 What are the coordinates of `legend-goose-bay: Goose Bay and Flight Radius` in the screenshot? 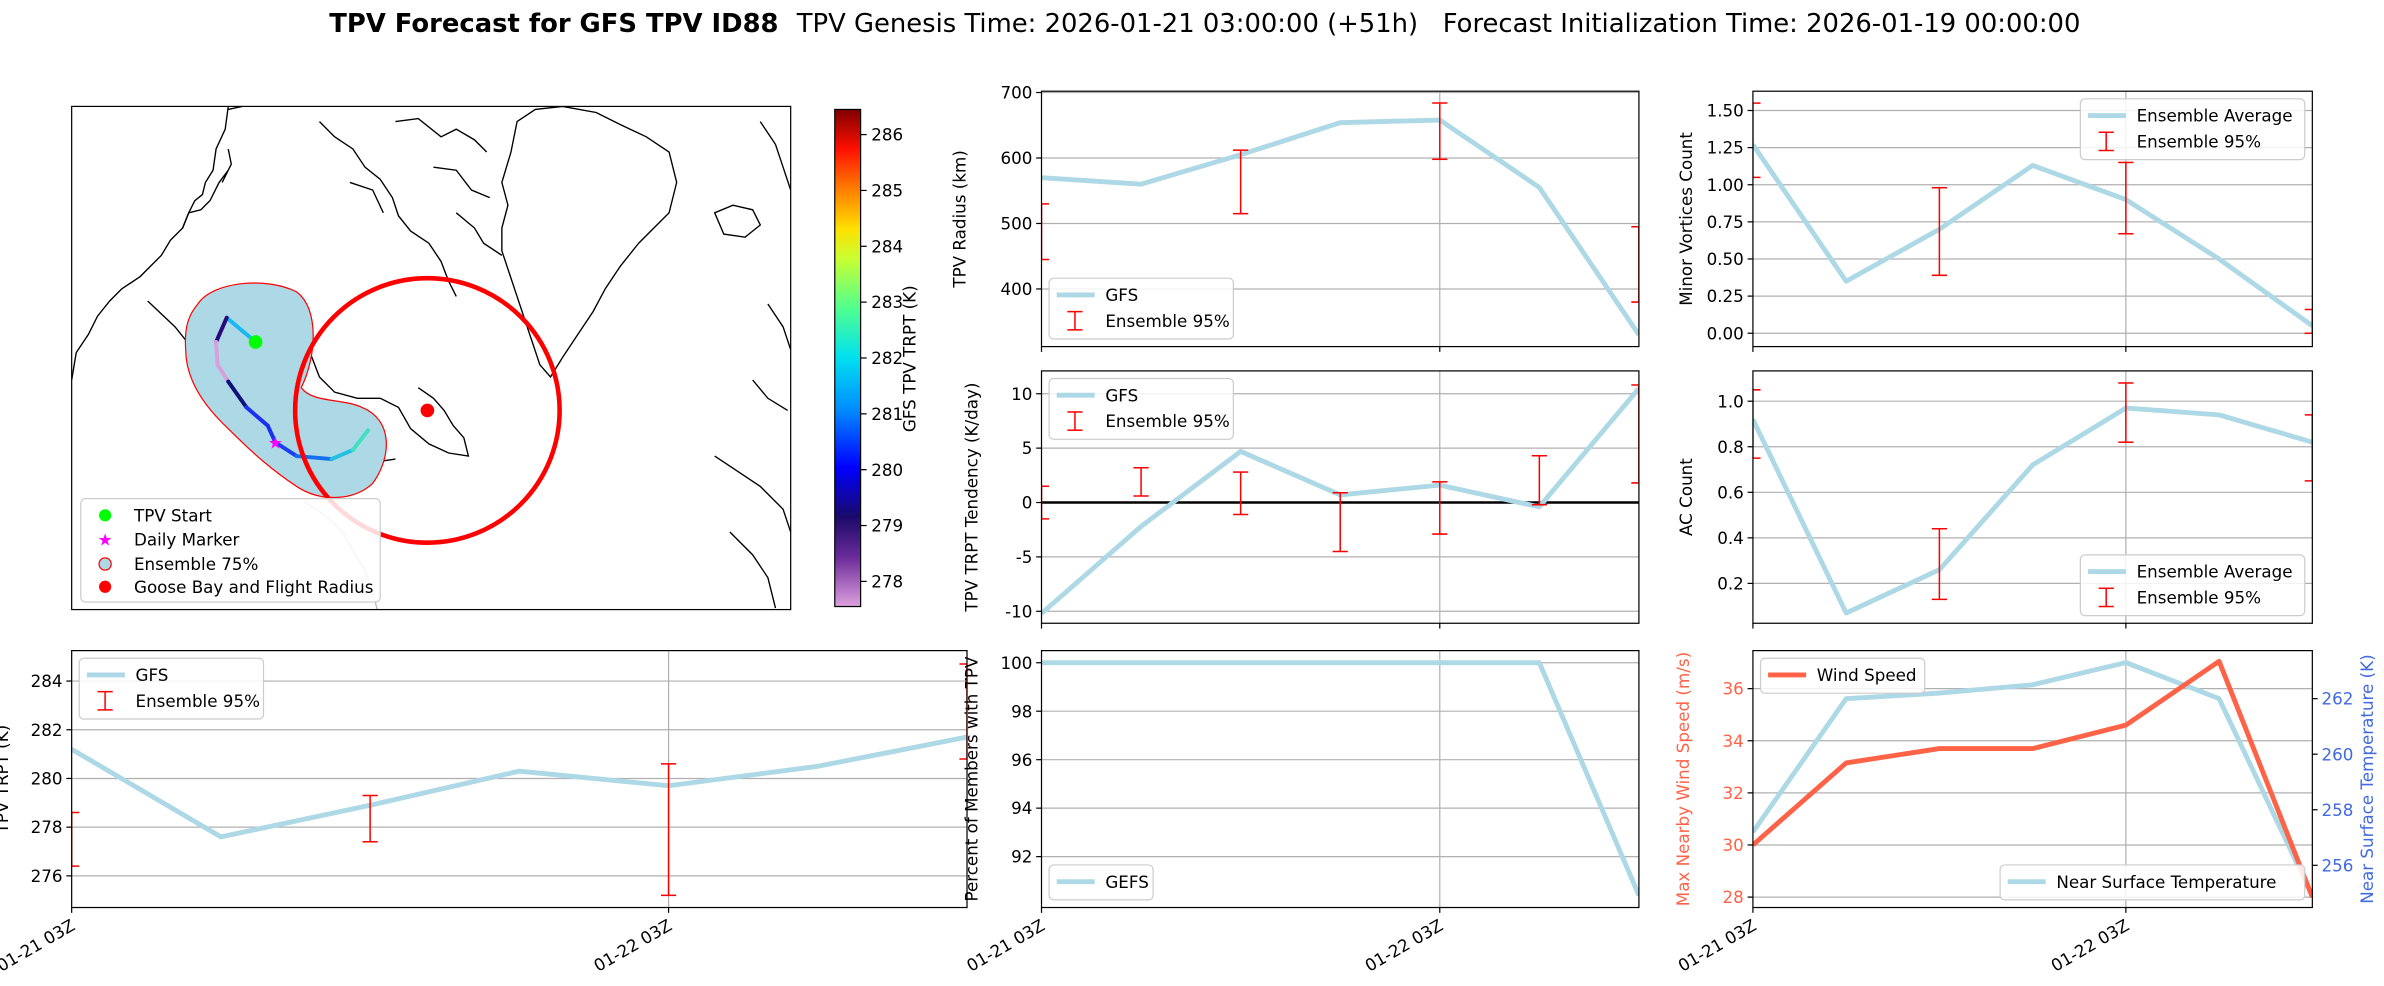 It's located at (253, 587).